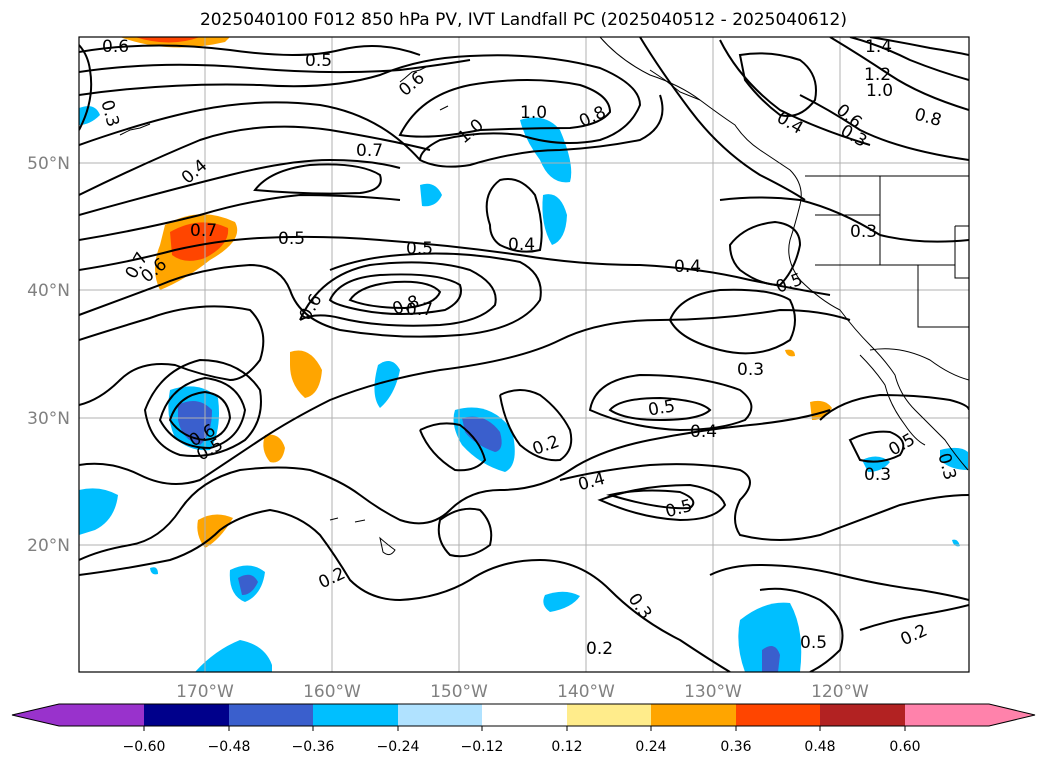 This screenshot has height=765, width=1047. What do you see at coordinates (919, 364) in the screenshot?
I see `border-us-mexico` at bounding box center [919, 364].